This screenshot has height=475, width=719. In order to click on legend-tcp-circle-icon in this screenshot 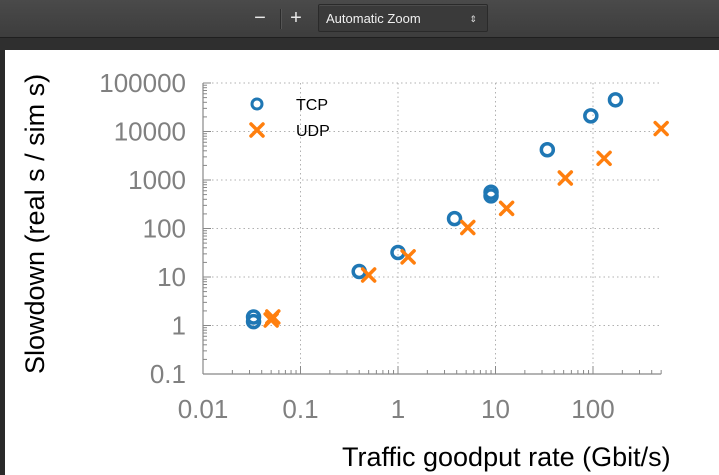, I will do `click(257, 104)`.